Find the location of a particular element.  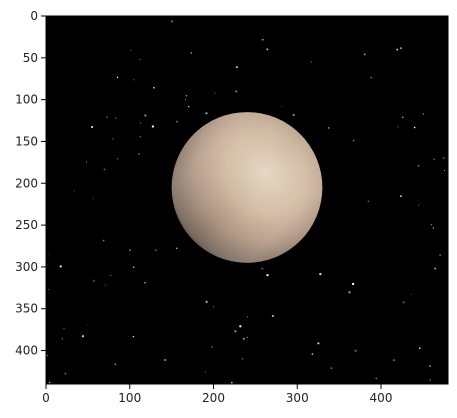

y-axis: 0 50 100 150 200 250 300 350 400 is located at coordinates (30, 183).